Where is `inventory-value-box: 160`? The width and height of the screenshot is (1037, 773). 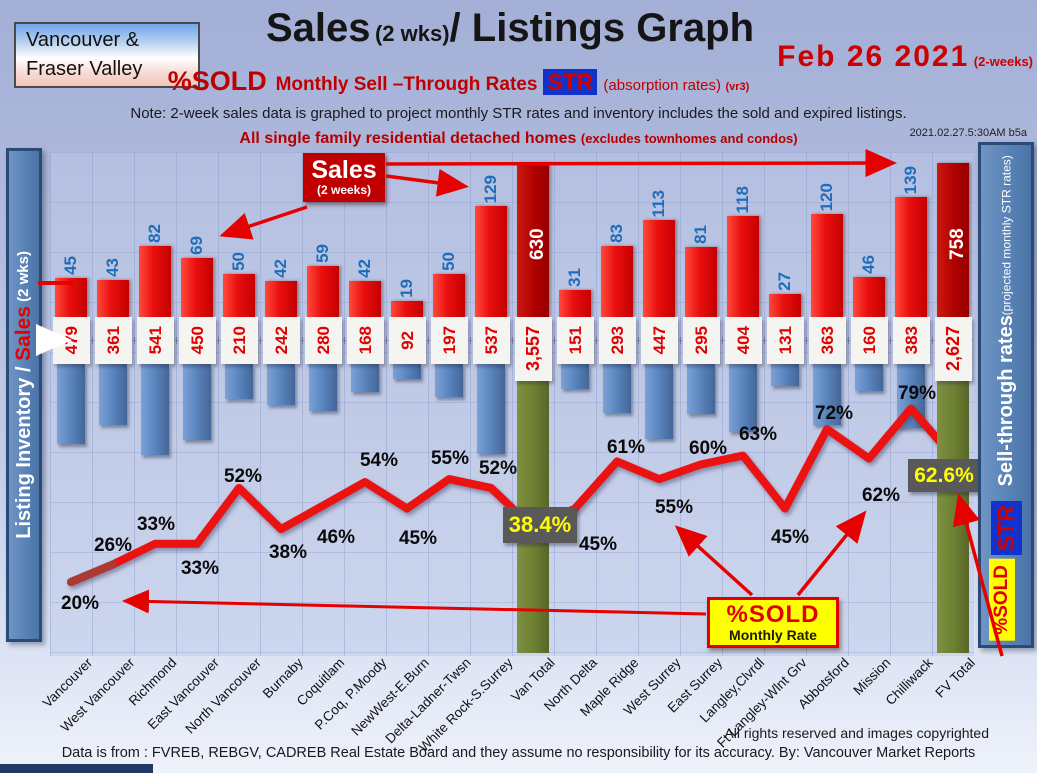
inventory-value-box: 160 is located at coordinates (869, 340).